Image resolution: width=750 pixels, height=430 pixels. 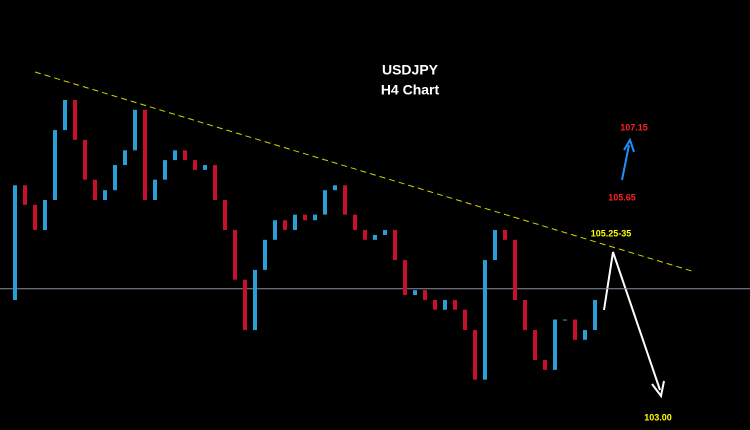 What do you see at coordinates (629, 145) in the screenshot?
I see `up-arrow-head` at bounding box center [629, 145].